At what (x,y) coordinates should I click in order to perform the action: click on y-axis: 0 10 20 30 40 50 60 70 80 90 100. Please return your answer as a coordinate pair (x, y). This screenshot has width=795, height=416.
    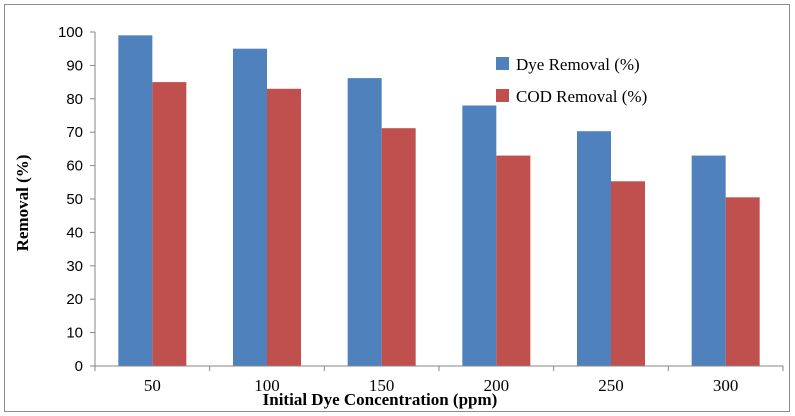
    Looking at the image, I should click on (77, 199).